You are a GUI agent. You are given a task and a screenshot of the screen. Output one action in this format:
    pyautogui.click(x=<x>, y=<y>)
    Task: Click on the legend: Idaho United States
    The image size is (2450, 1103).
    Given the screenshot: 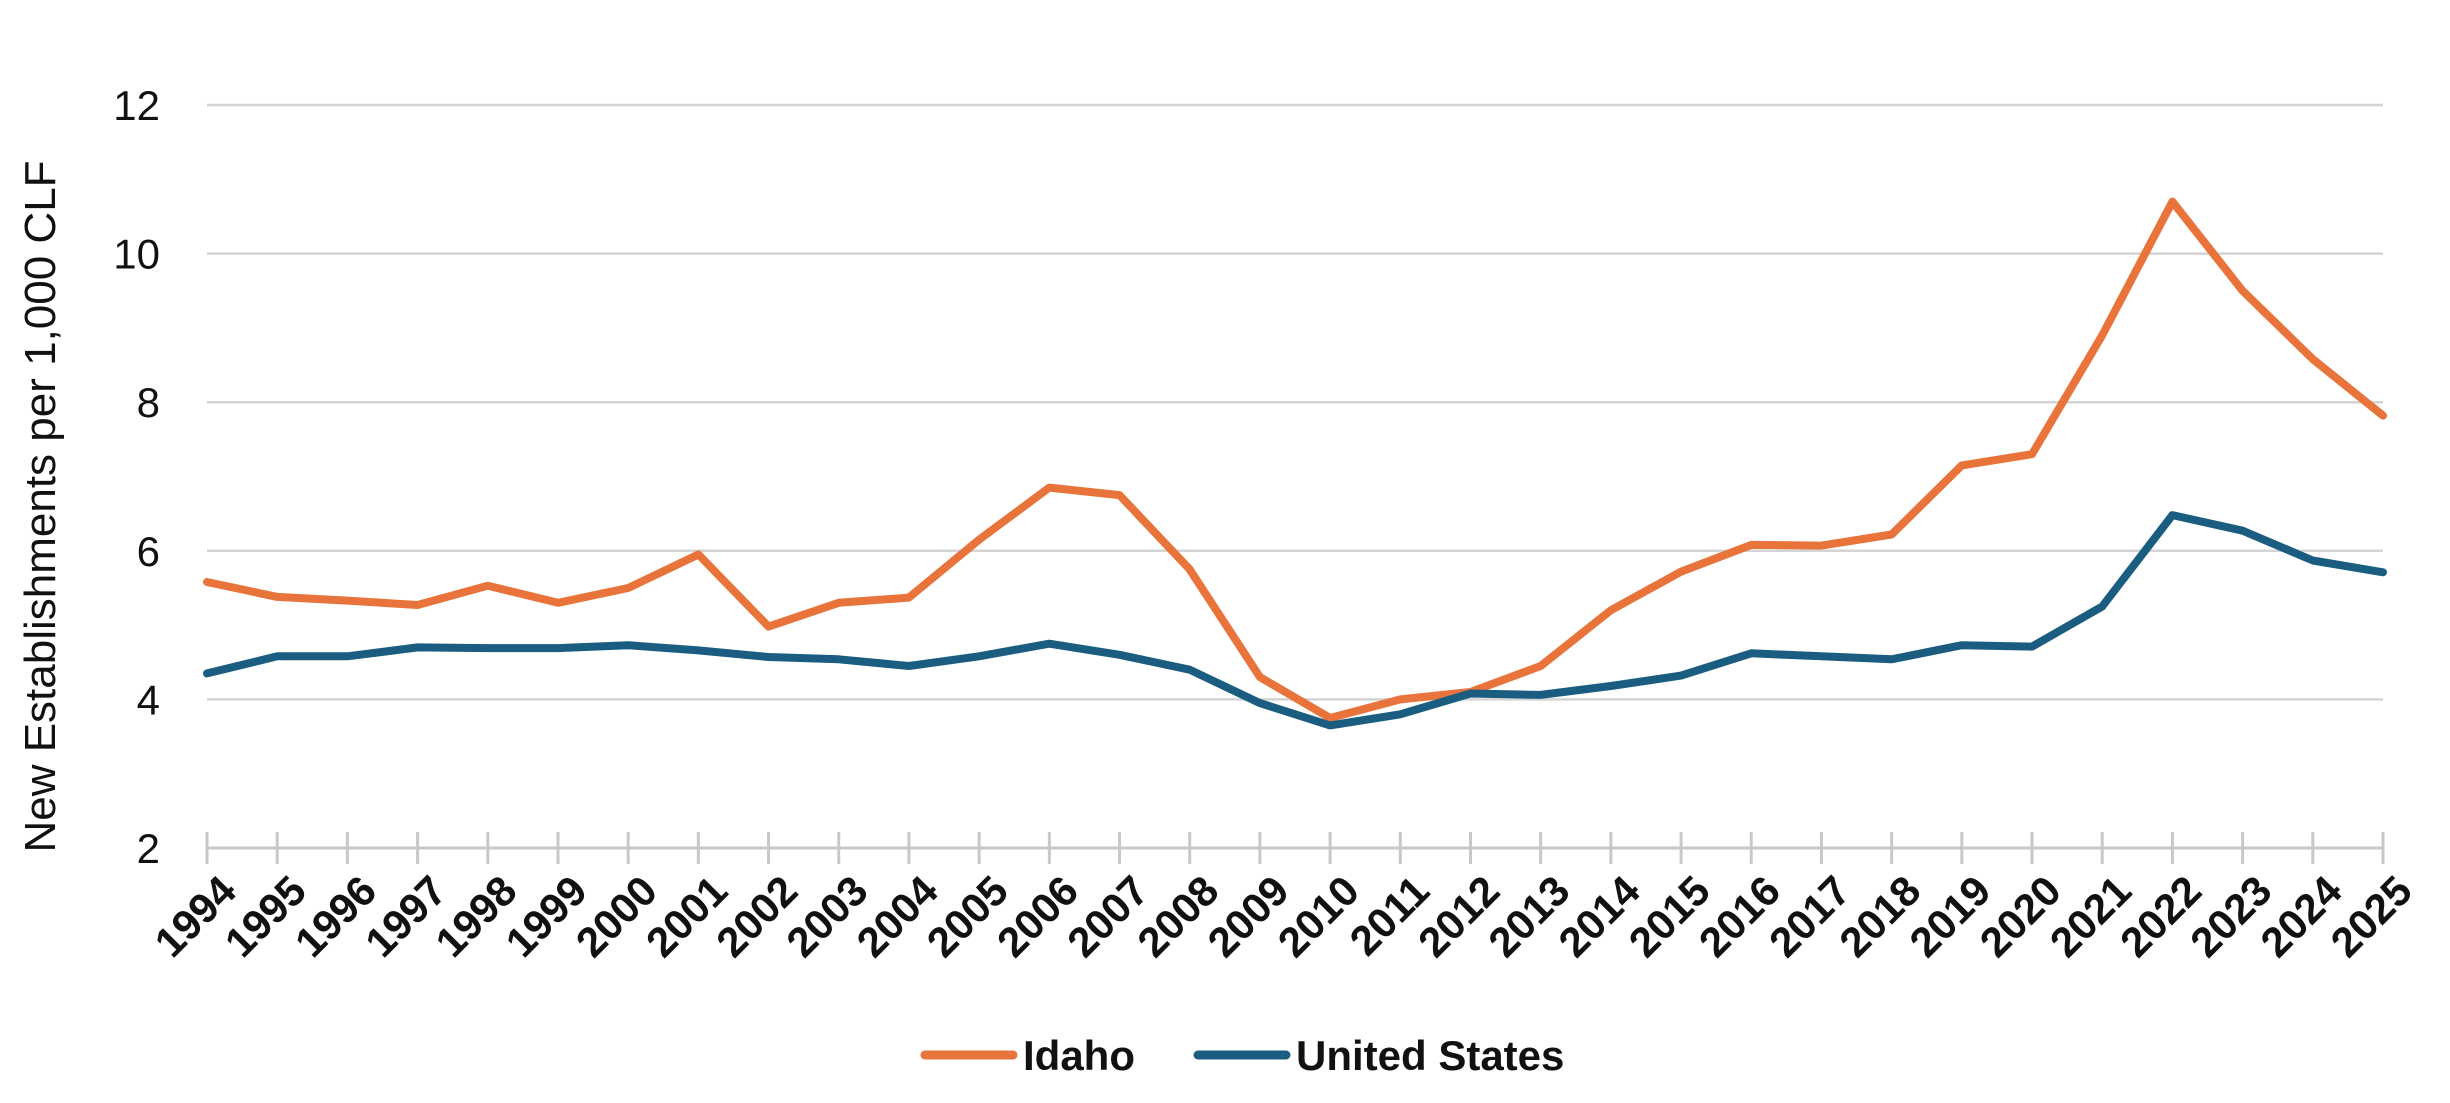 What is the action you would take?
    pyautogui.click(x=1242, y=1055)
    